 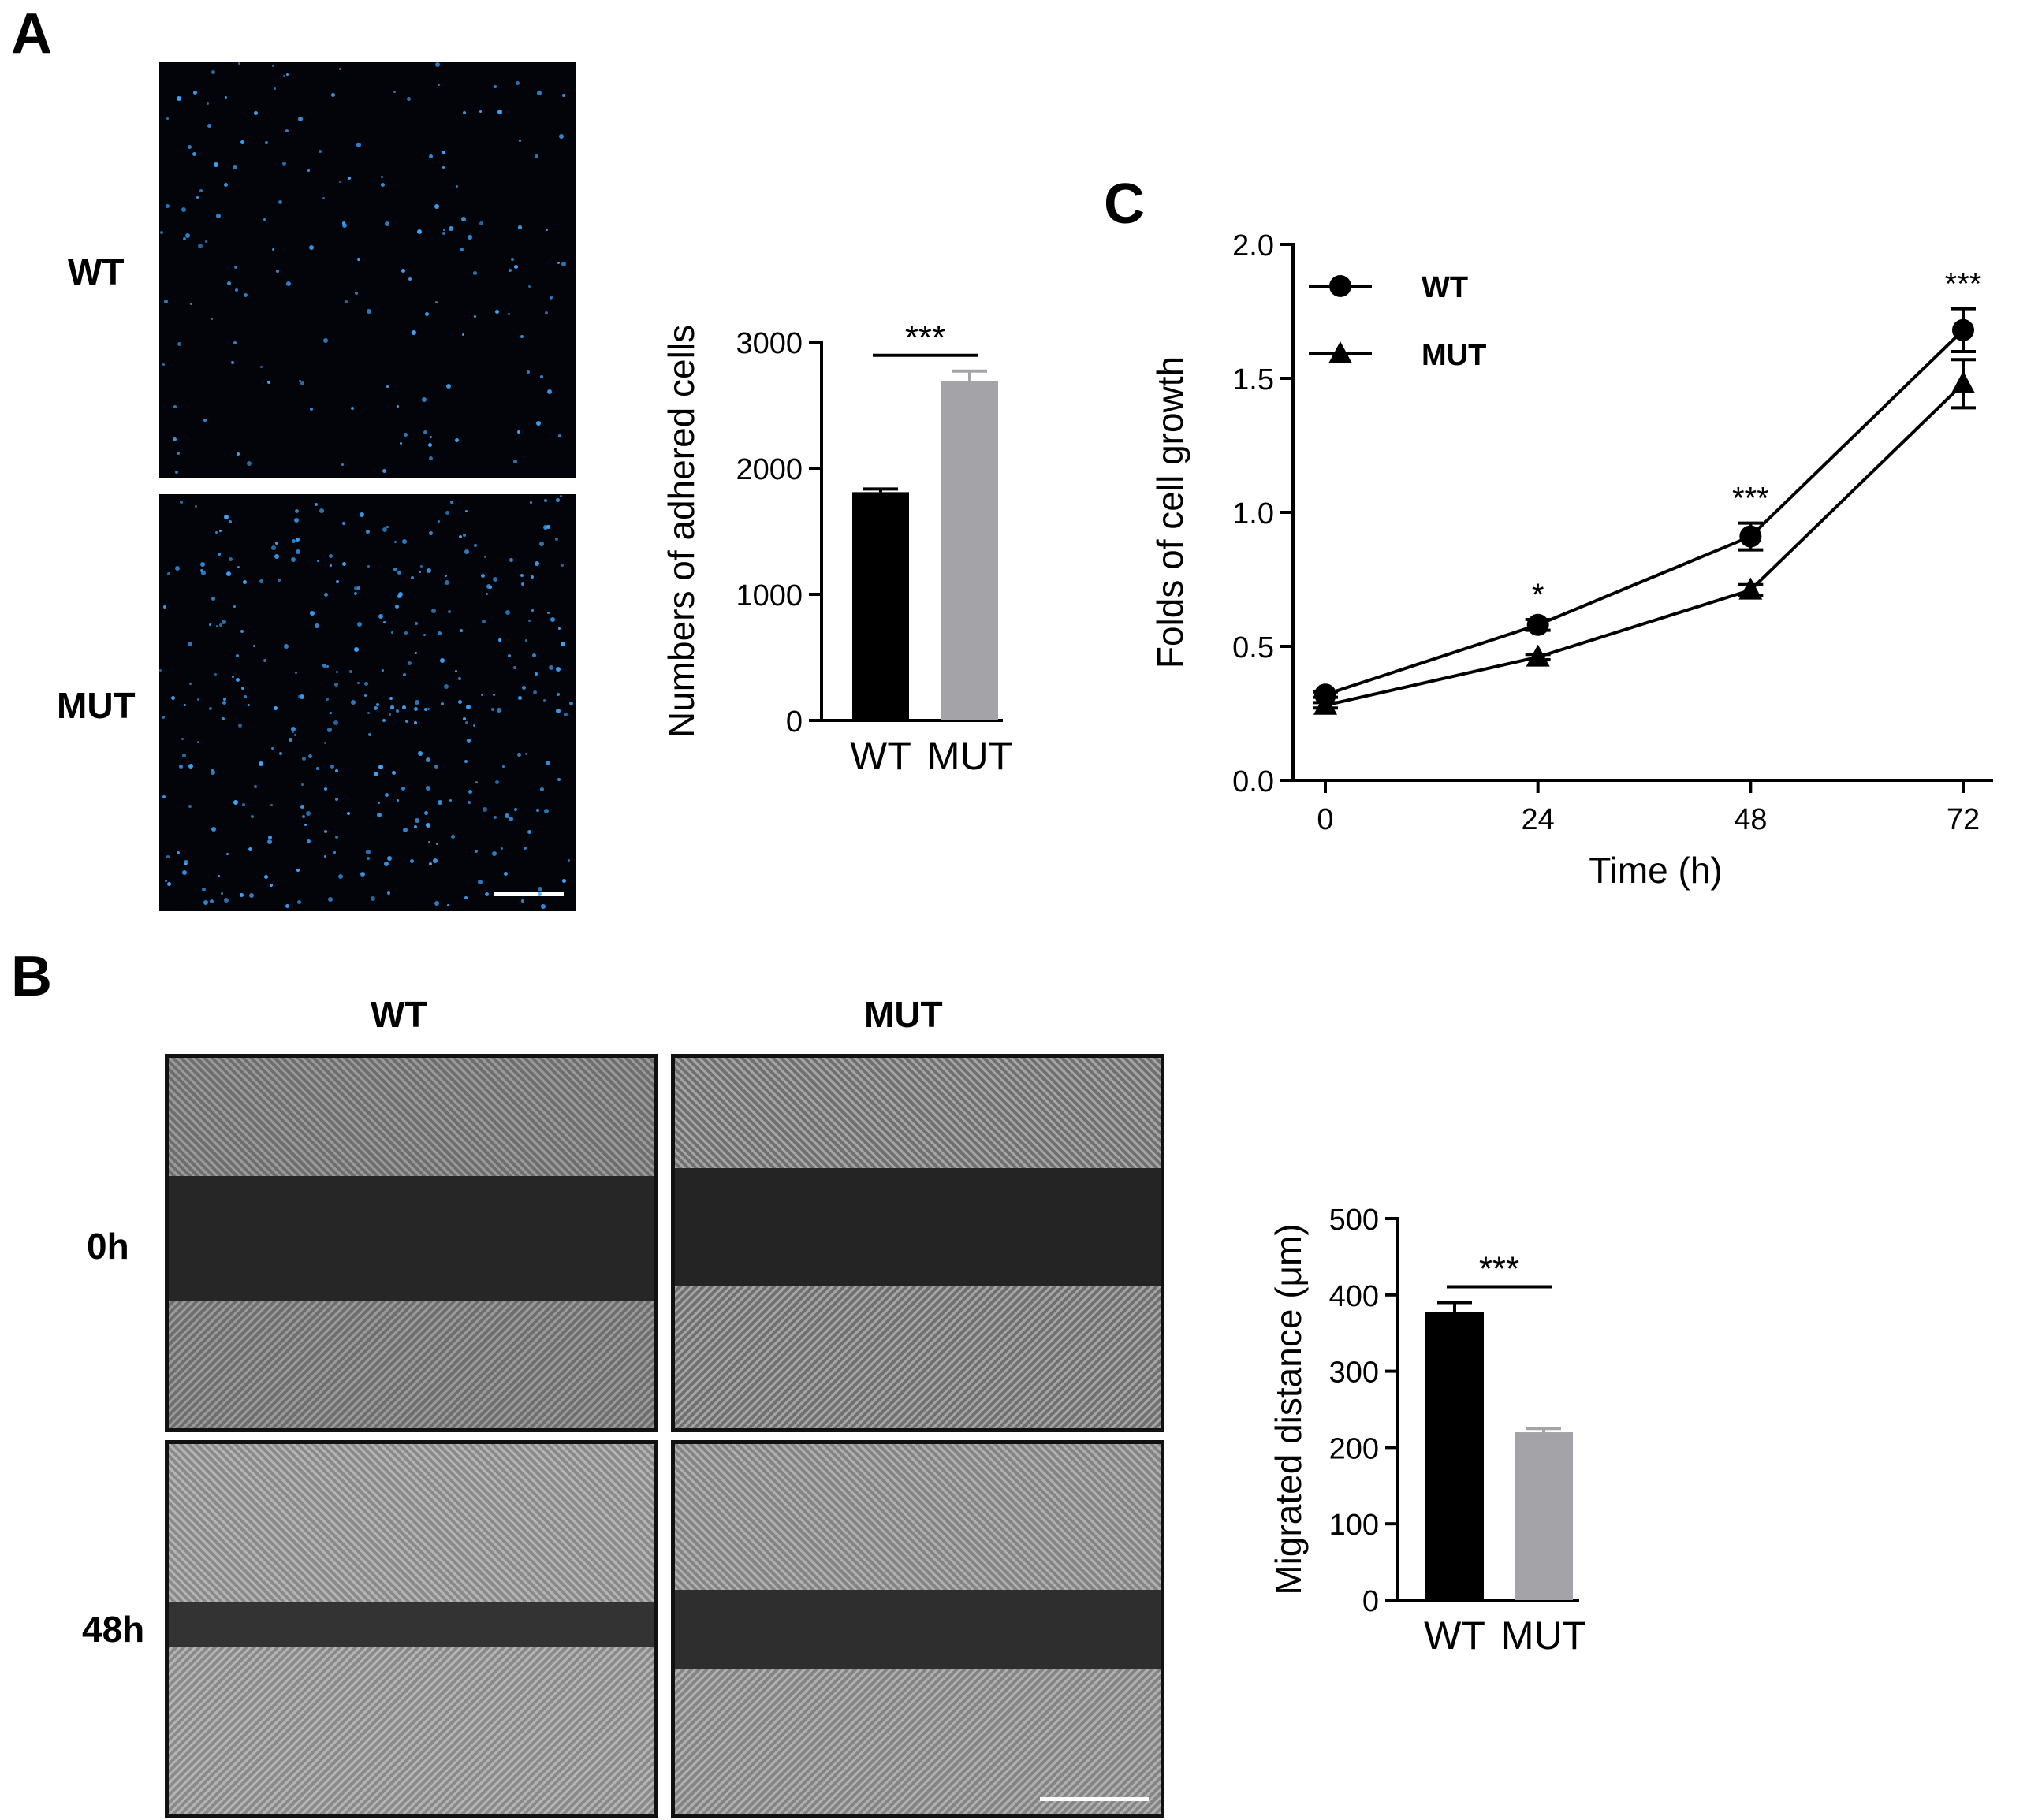 I want to click on panel-letter-b: B, so click(x=31, y=976).